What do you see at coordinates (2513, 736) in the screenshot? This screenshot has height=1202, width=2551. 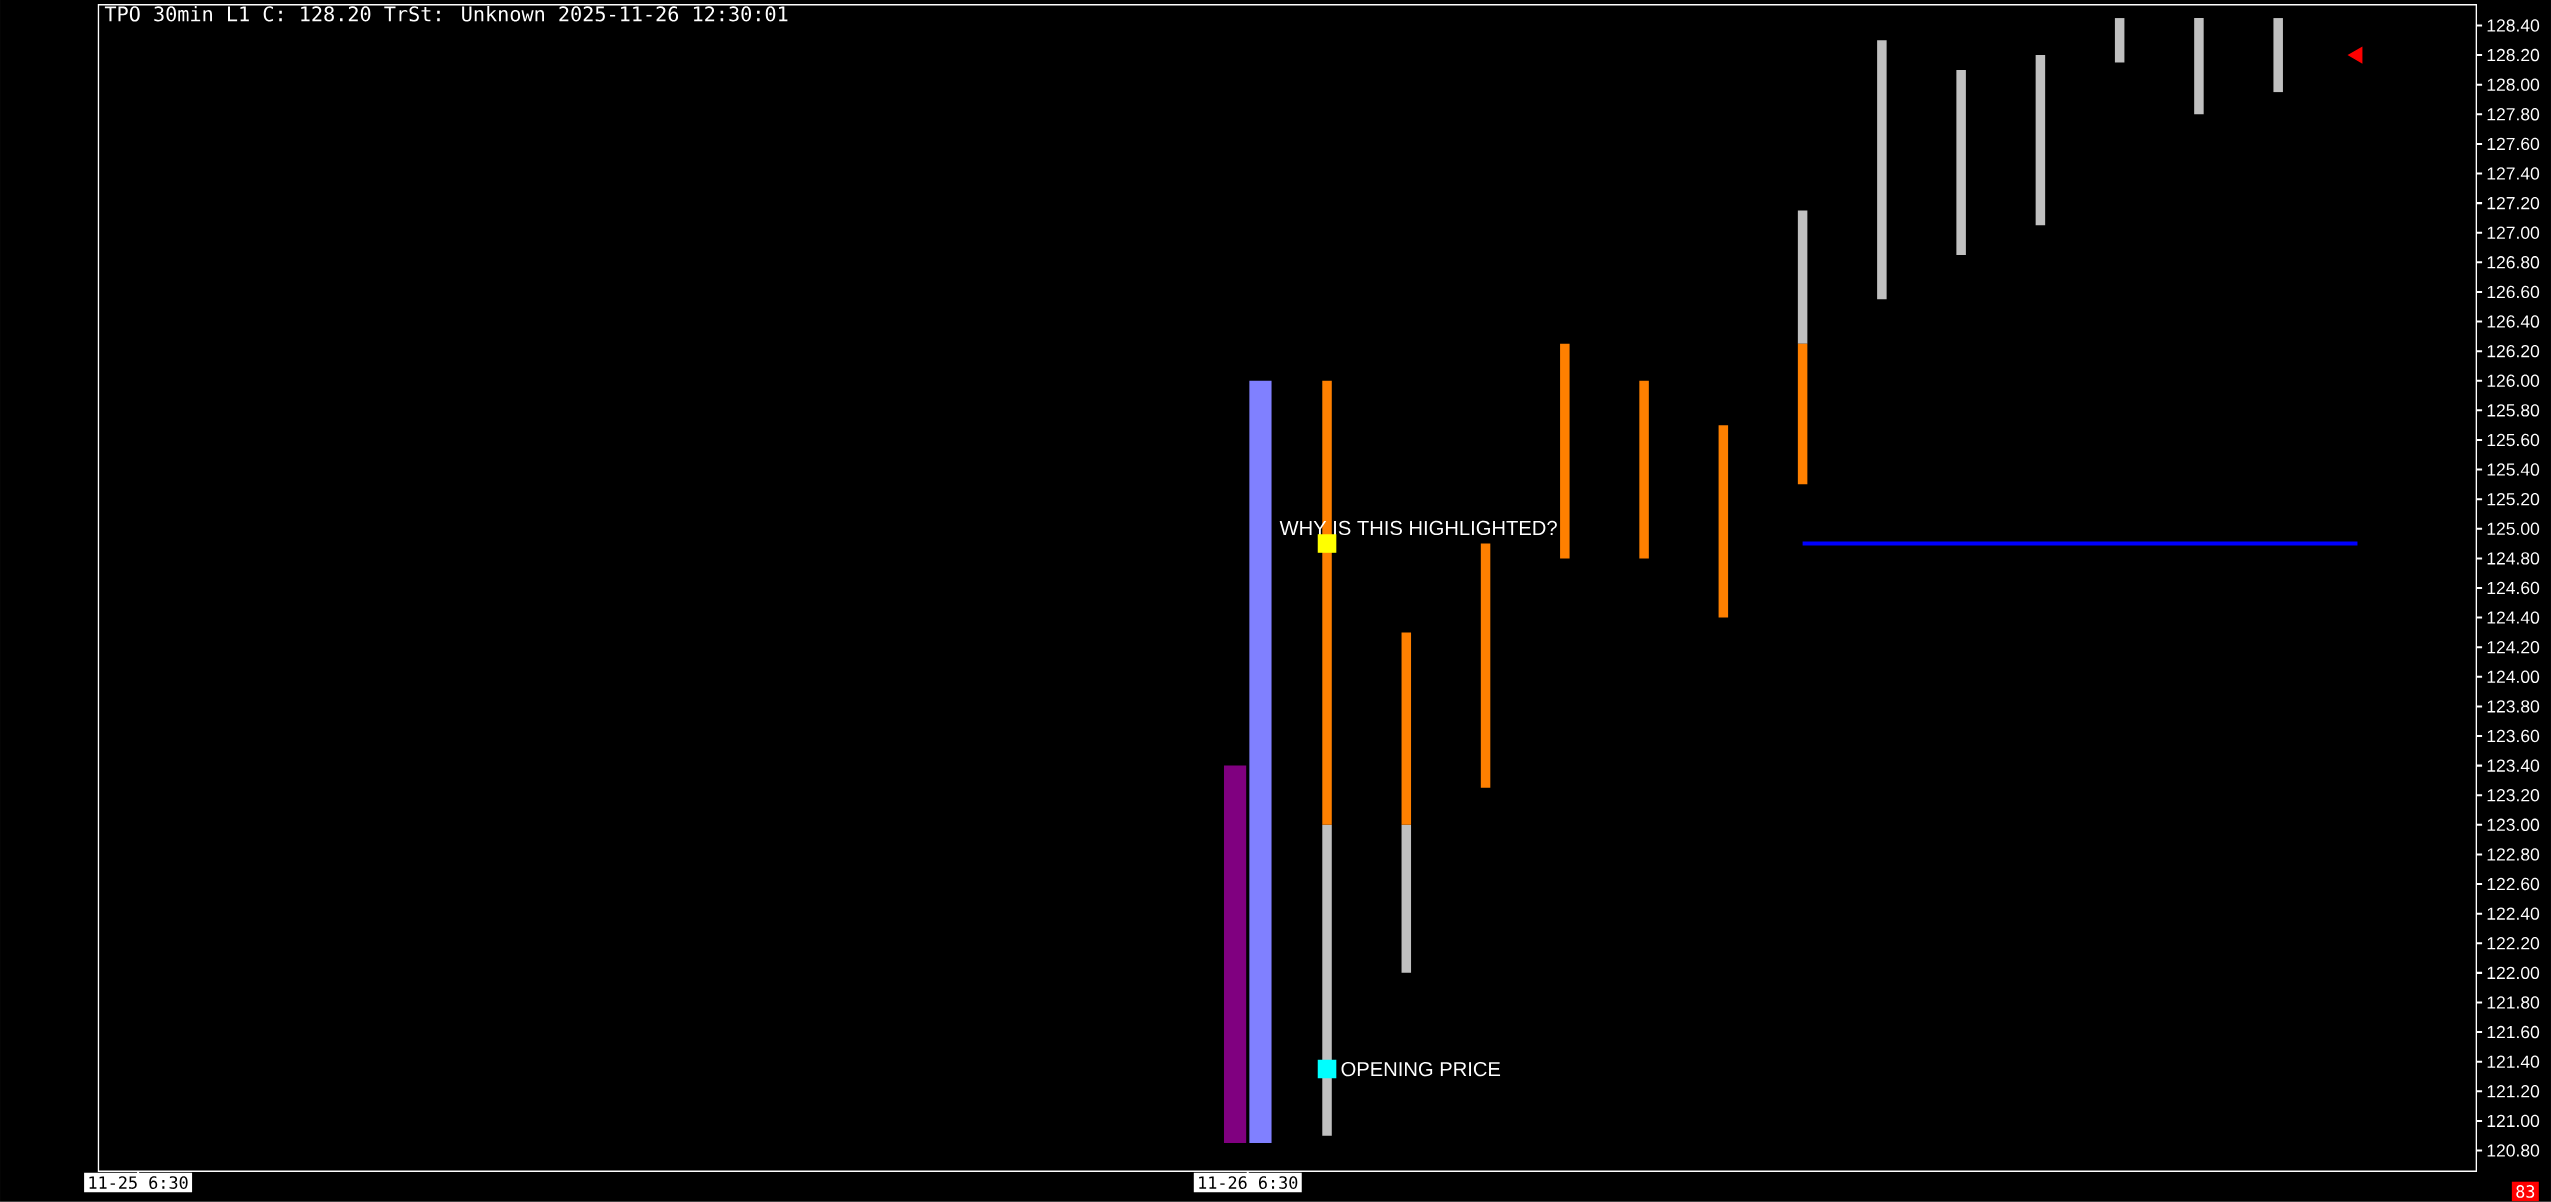 I see `y-tick-label: 123.60` at bounding box center [2513, 736].